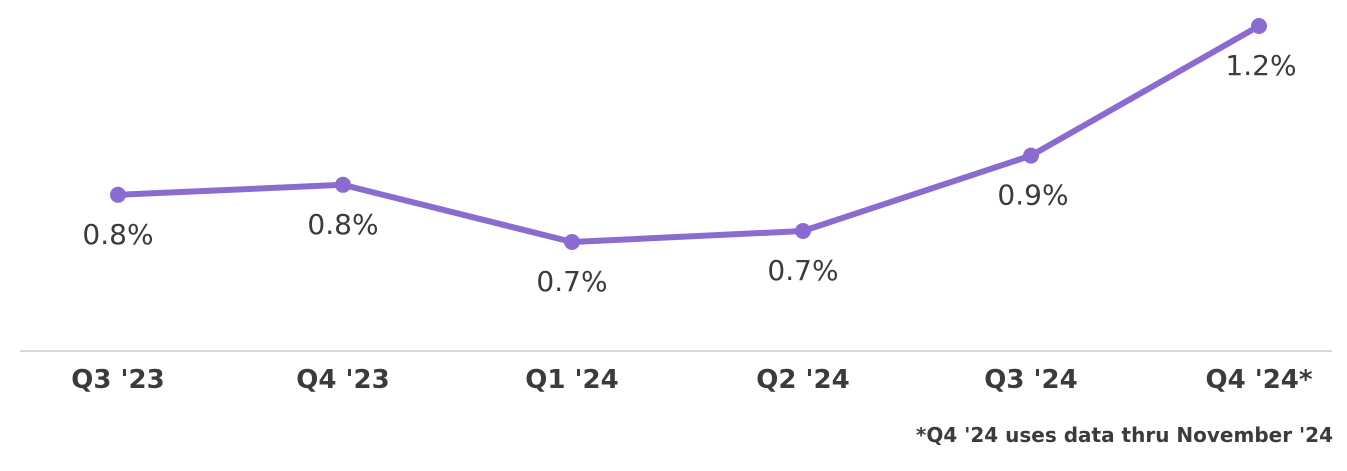 This screenshot has width=1347, height=471. What do you see at coordinates (1124, 435) in the screenshot?
I see `footnote: *Q4 '24 uses data thru November '24` at bounding box center [1124, 435].